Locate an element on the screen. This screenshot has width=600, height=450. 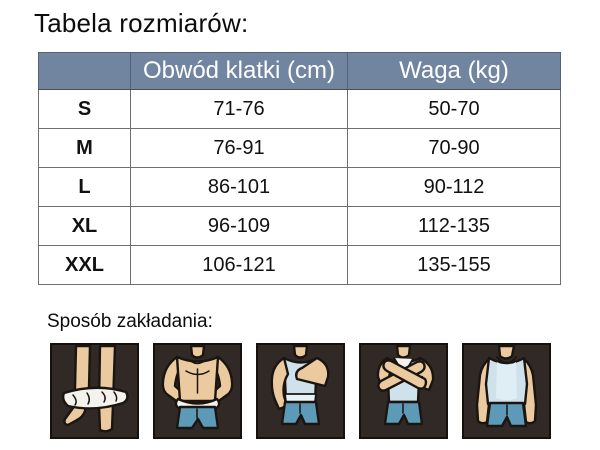
step-vest-fully-on-icon is located at coordinates (506, 386).